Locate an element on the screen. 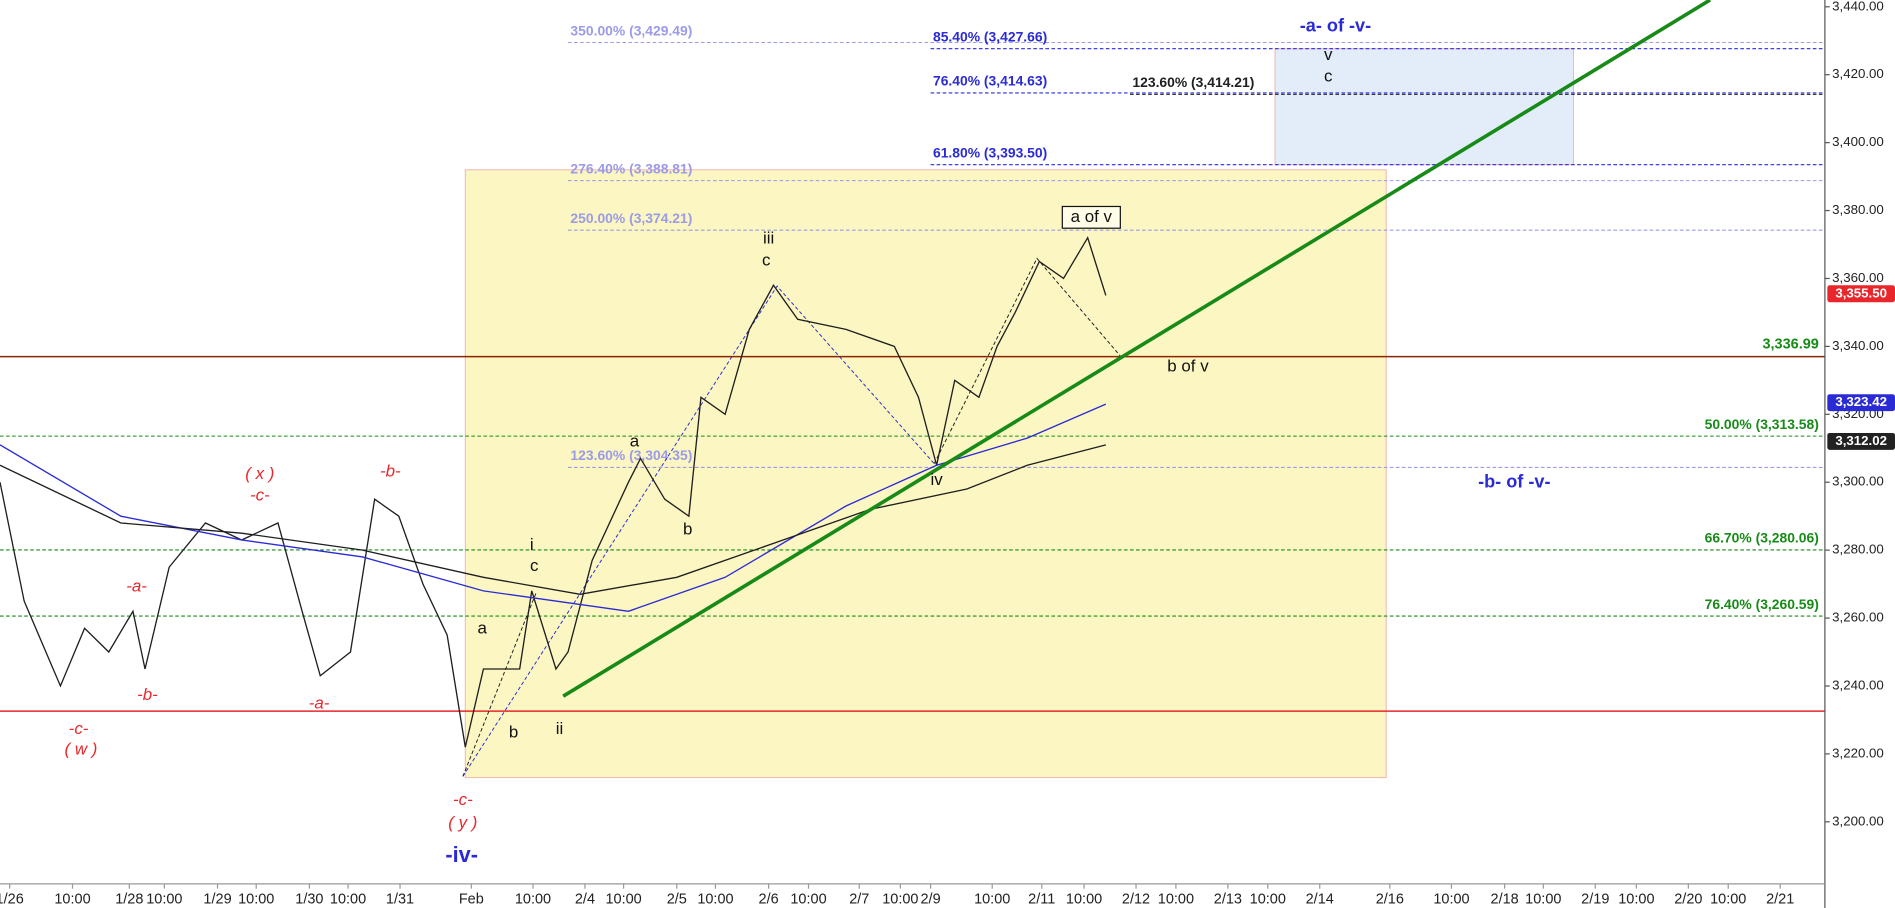 Image resolution: width=1895 pixels, height=908 pixels. y-tick-label: 3,380.00 is located at coordinates (1858, 209).